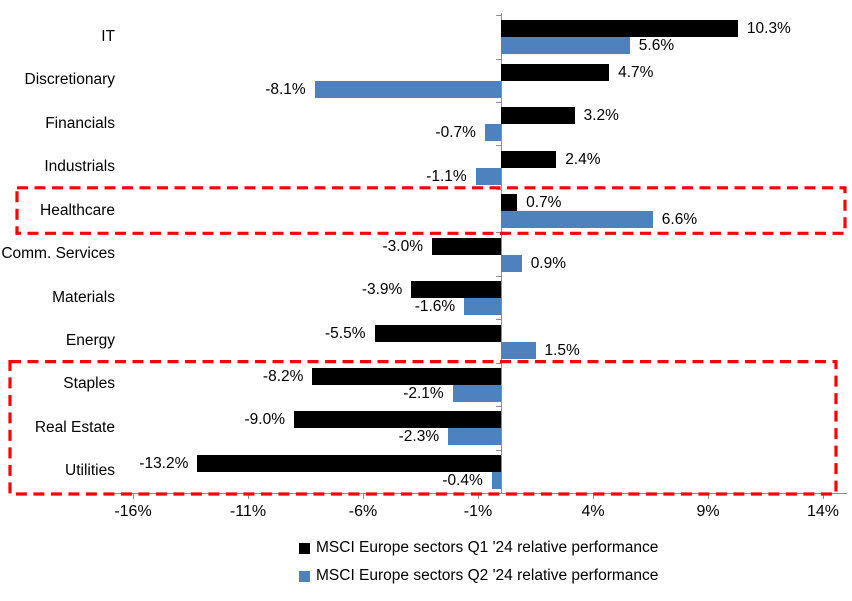 This screenshot has height=601, width=852. Describe the element at coordinates (304, 548) in the screenshot. I see `legend-swatch-q1-icon` at that location.